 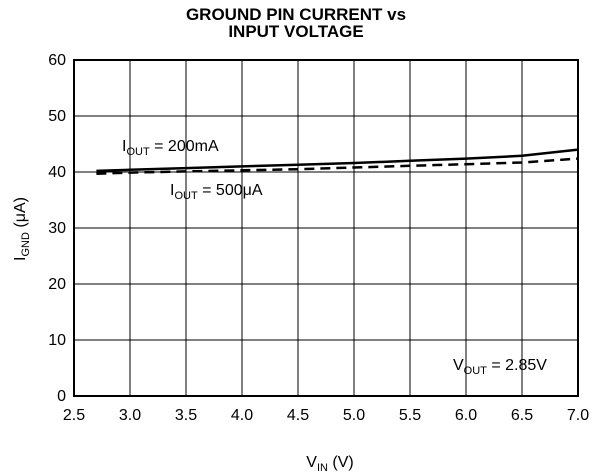 I want to click on series-line-200ma, so click(x=337, y=160).